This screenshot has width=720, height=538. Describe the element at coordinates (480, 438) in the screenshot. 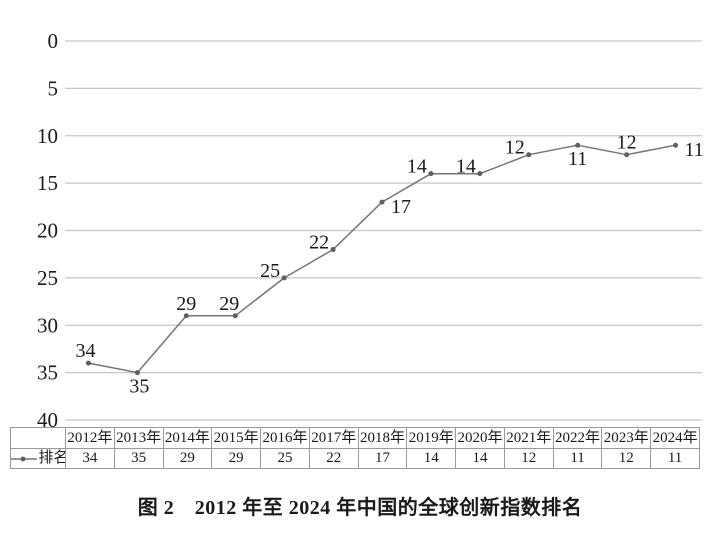

I see `table-year-header: 2020年` at that location.